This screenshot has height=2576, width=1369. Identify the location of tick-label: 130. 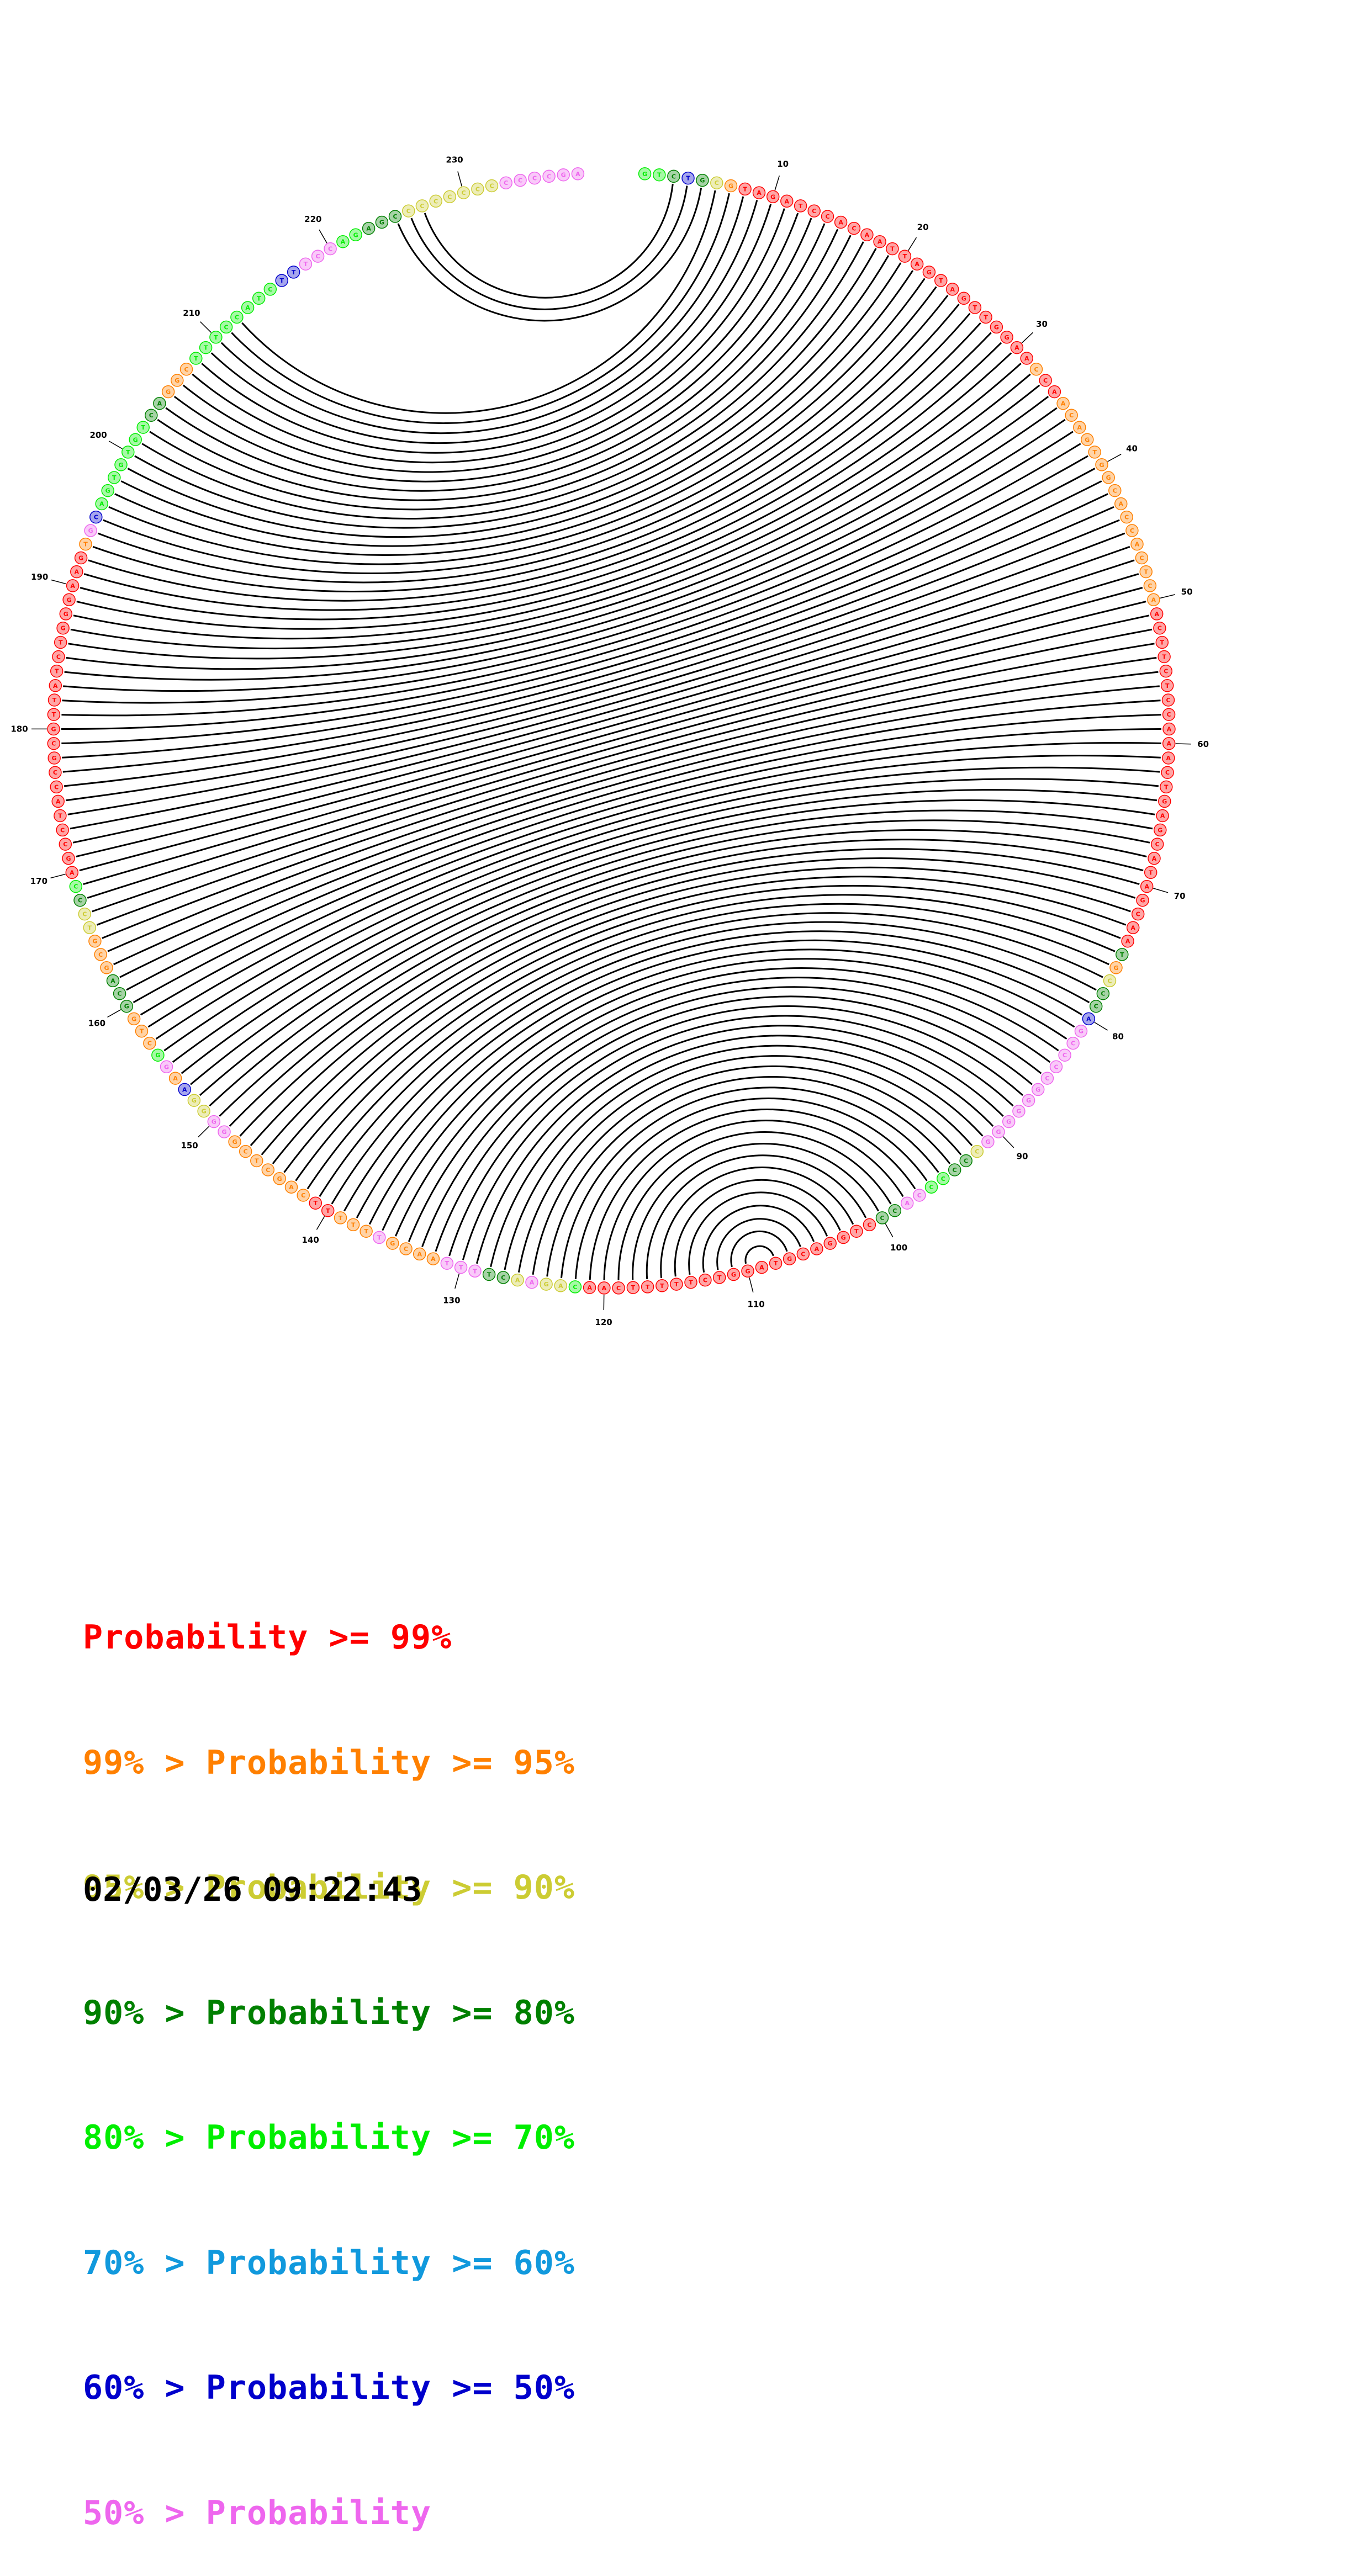
(451, 1300).